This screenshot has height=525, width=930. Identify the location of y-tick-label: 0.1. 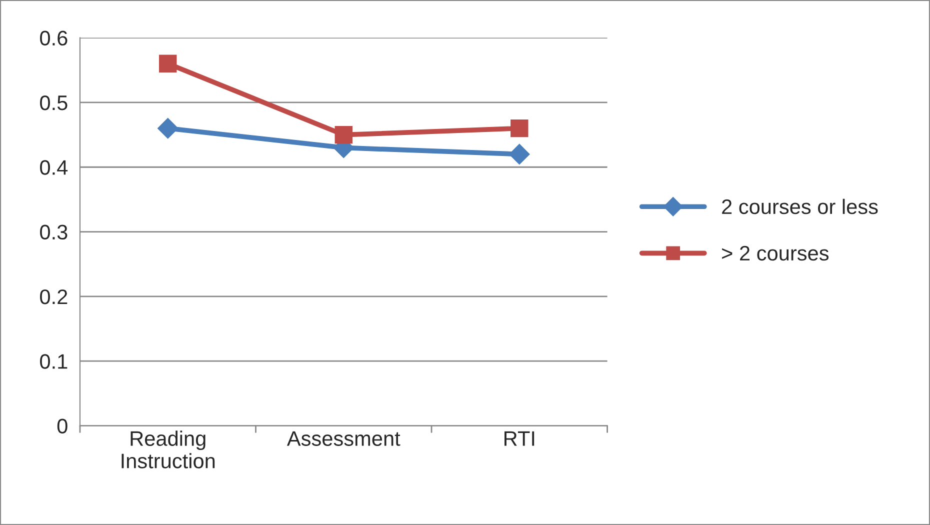
(54, 361).